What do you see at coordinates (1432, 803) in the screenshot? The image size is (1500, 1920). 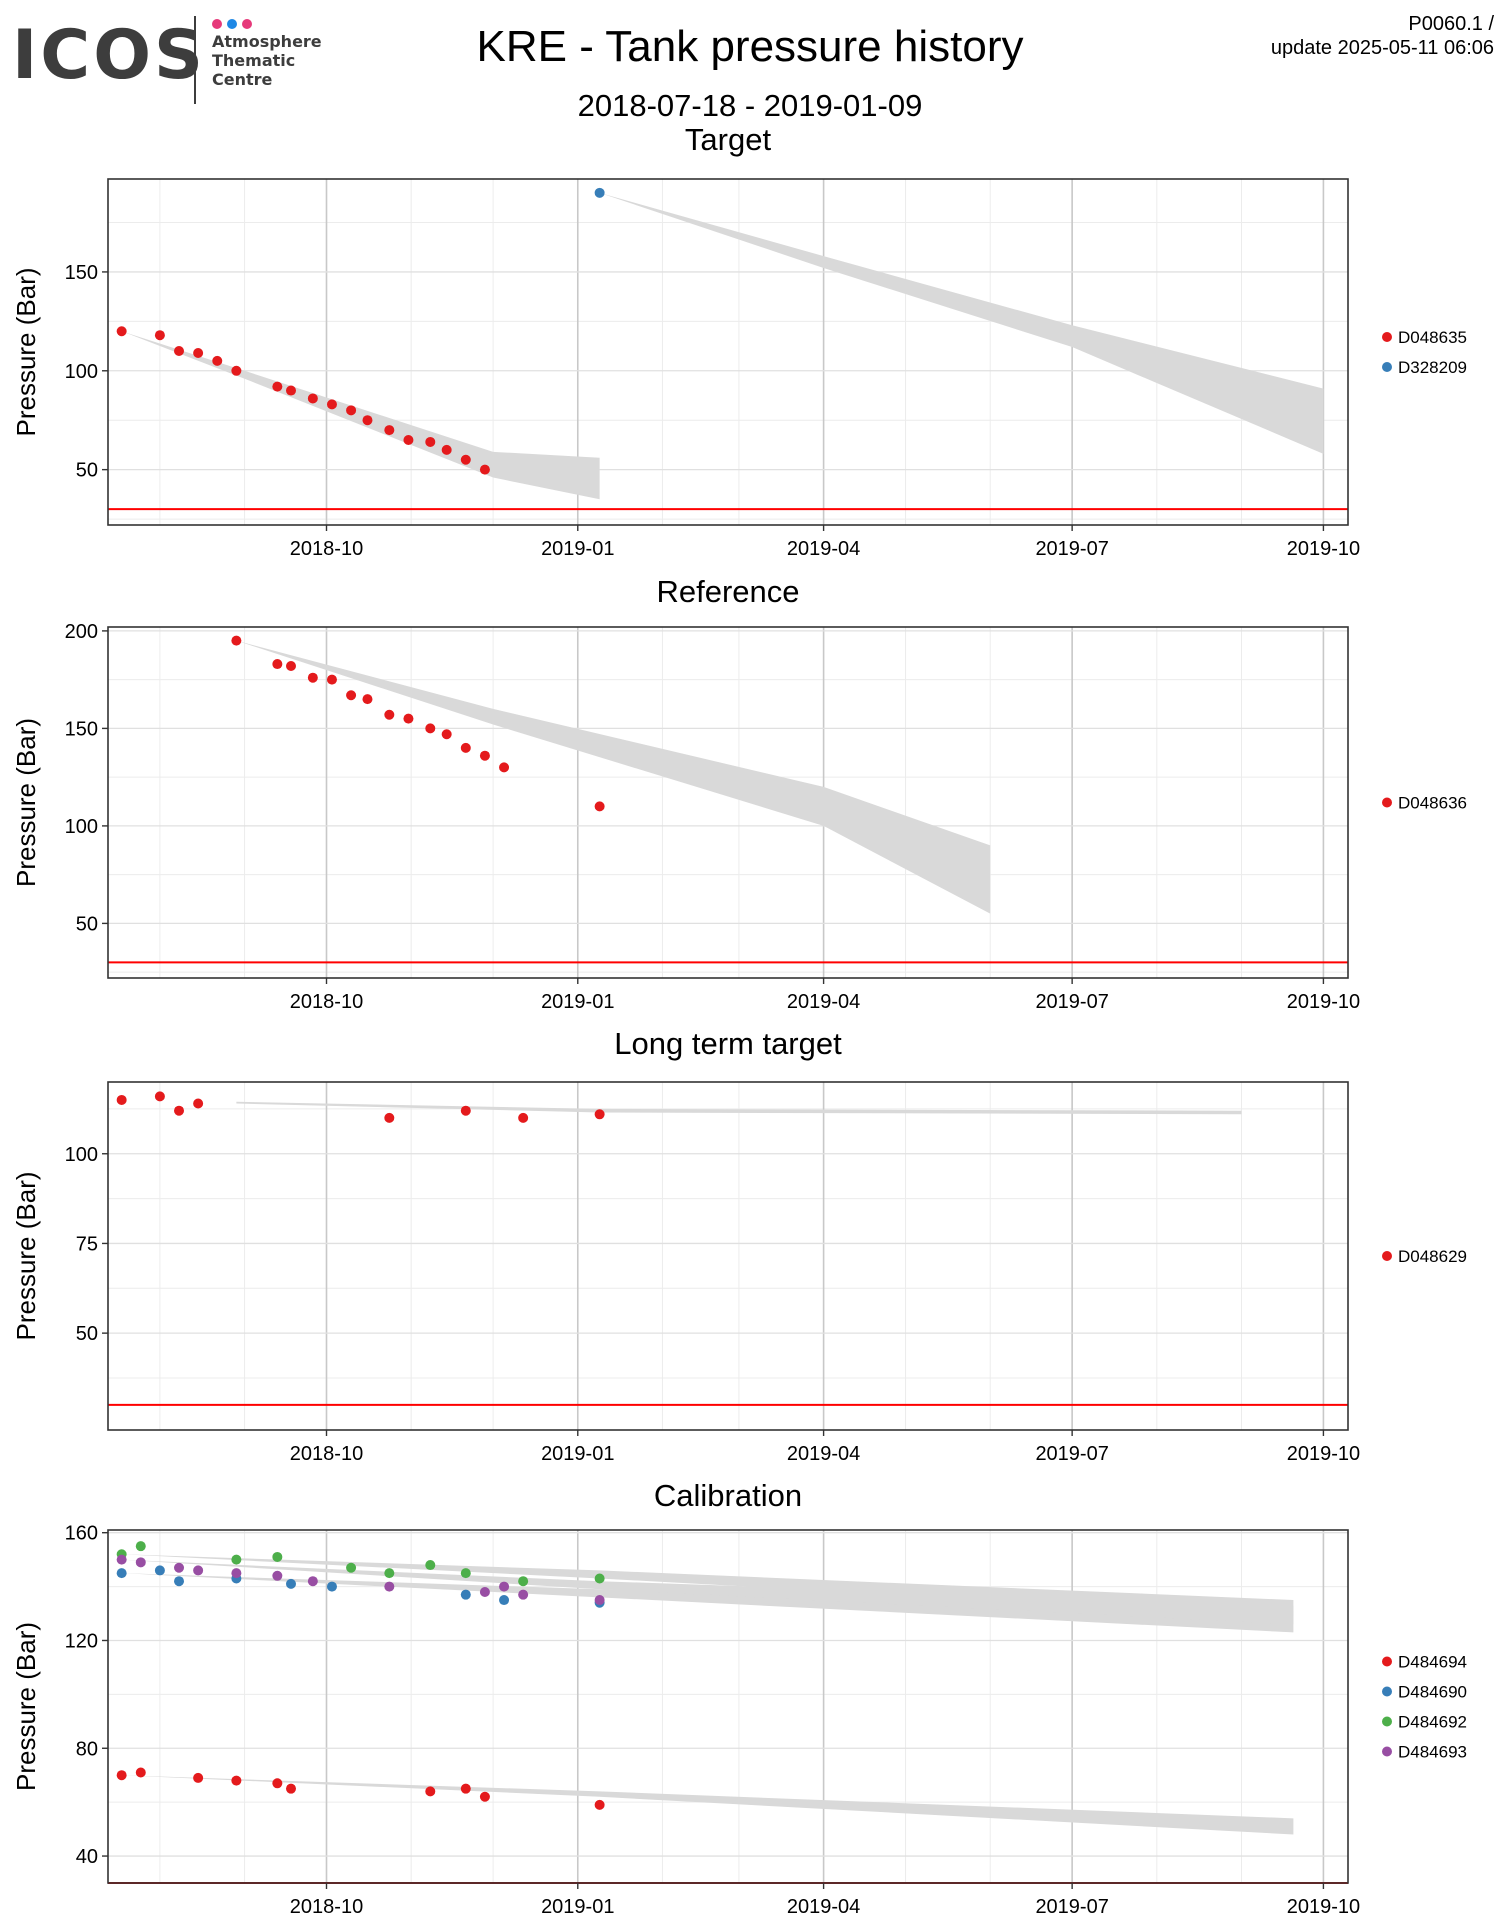 I see `legend-label: D048636` at bounding box center [1432, 803].